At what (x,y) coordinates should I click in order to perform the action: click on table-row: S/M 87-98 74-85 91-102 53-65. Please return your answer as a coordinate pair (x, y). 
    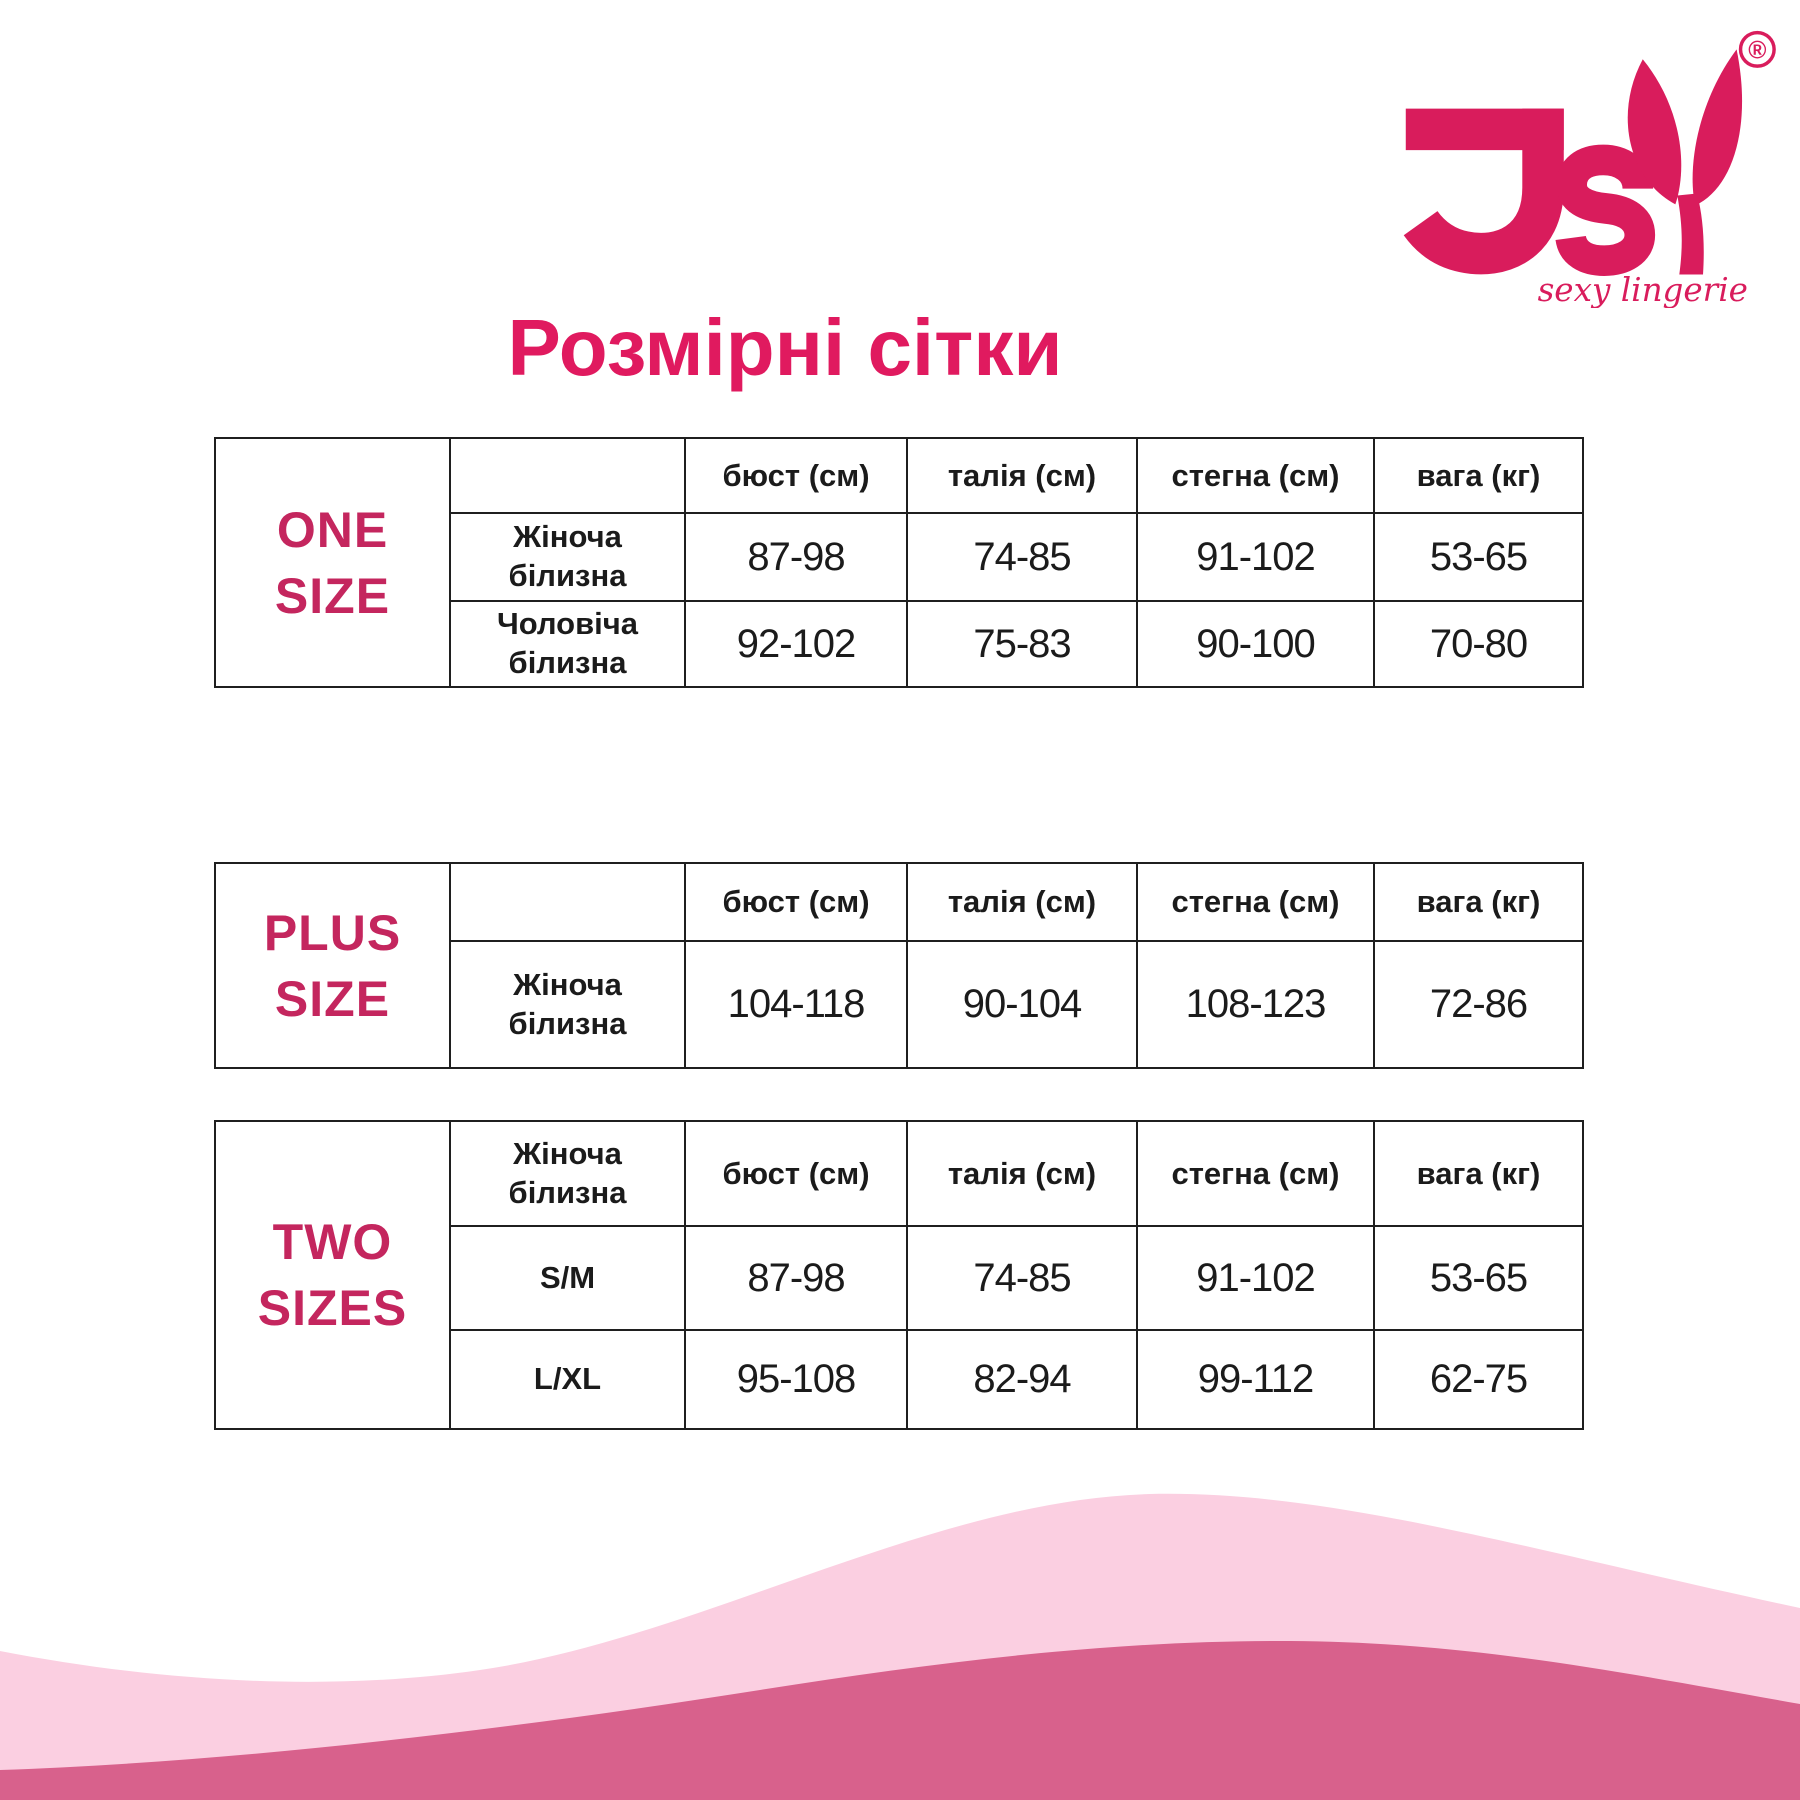
    Looking at the image, I should click on (899, 1278).